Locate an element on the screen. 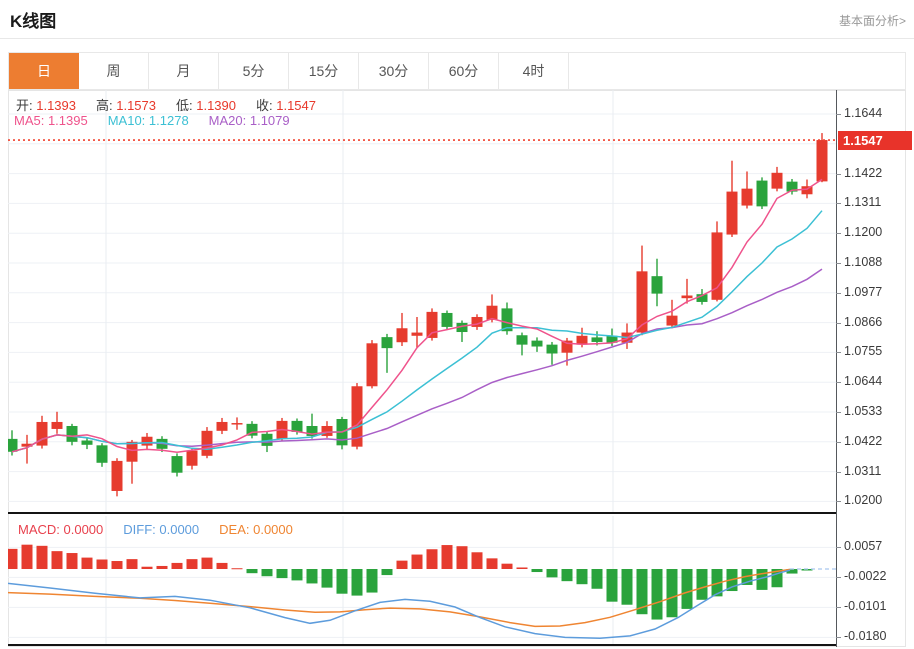 Image resolution: width=914 pixels, height=649 pixels. price-tick-label: 1.0200 is located at coordinates (863, 500).